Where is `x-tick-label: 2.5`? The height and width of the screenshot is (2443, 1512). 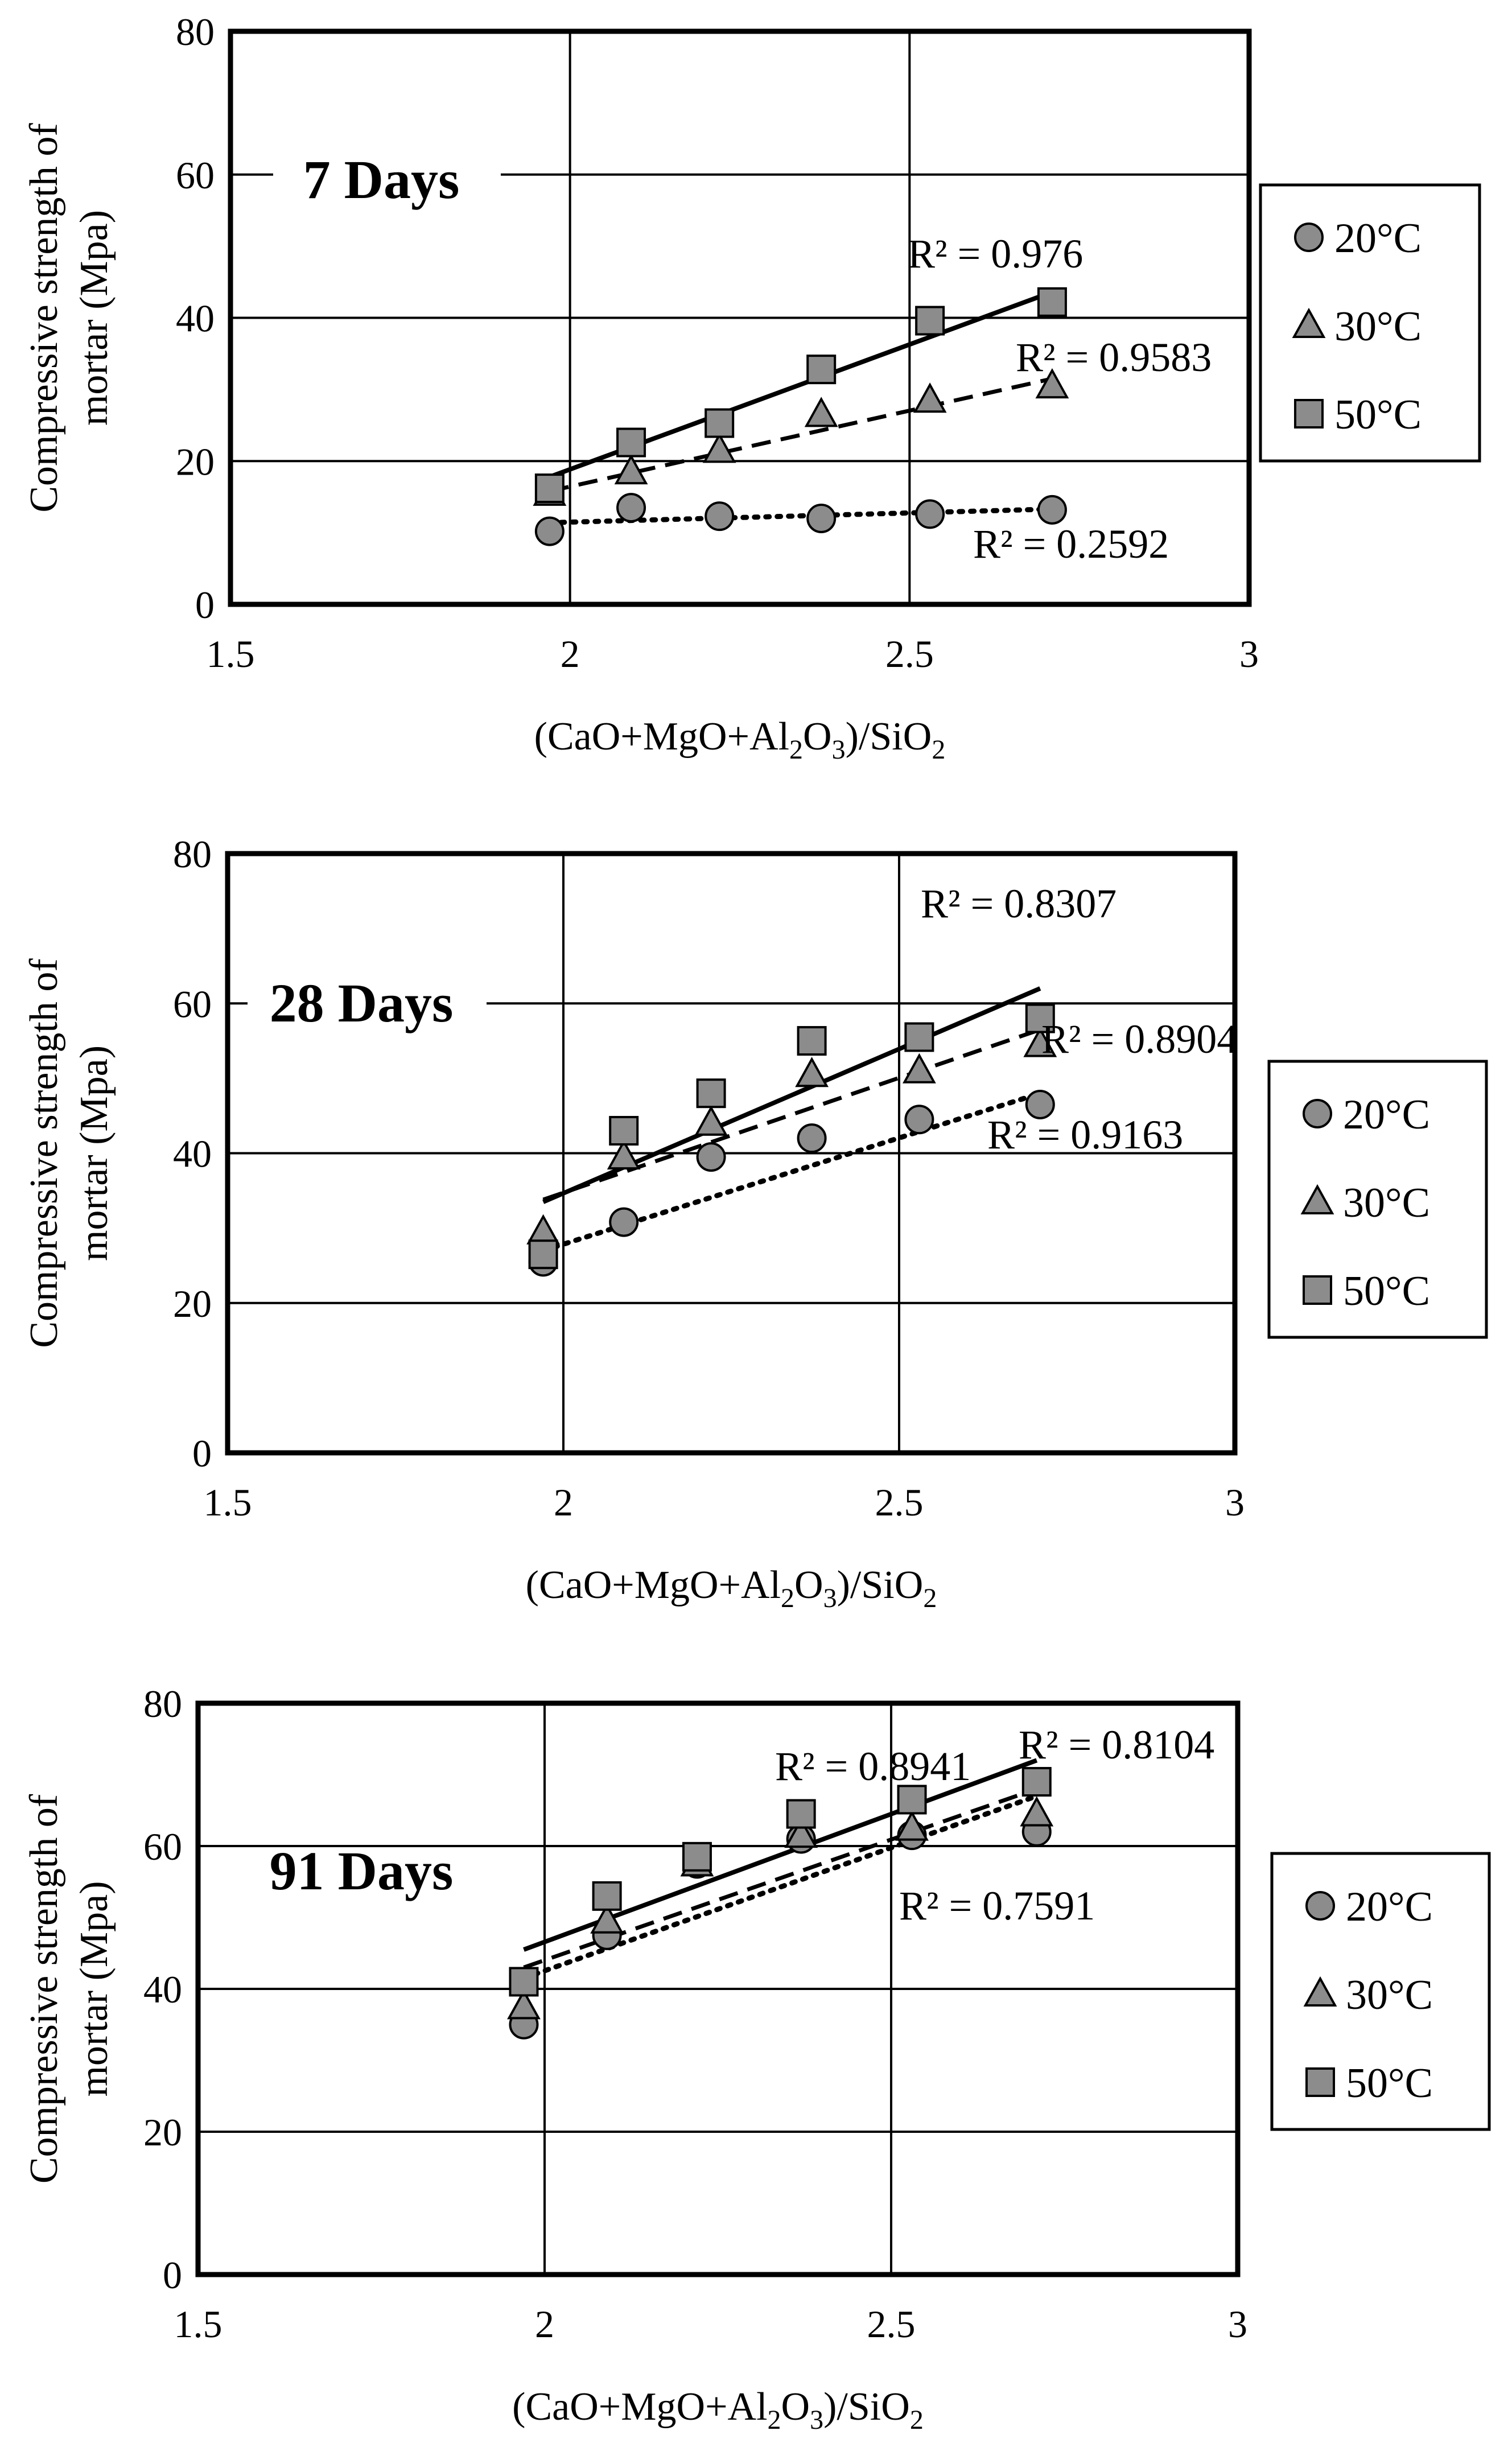
x-tick-label: 2.5 is located at coordinates (910, 653).